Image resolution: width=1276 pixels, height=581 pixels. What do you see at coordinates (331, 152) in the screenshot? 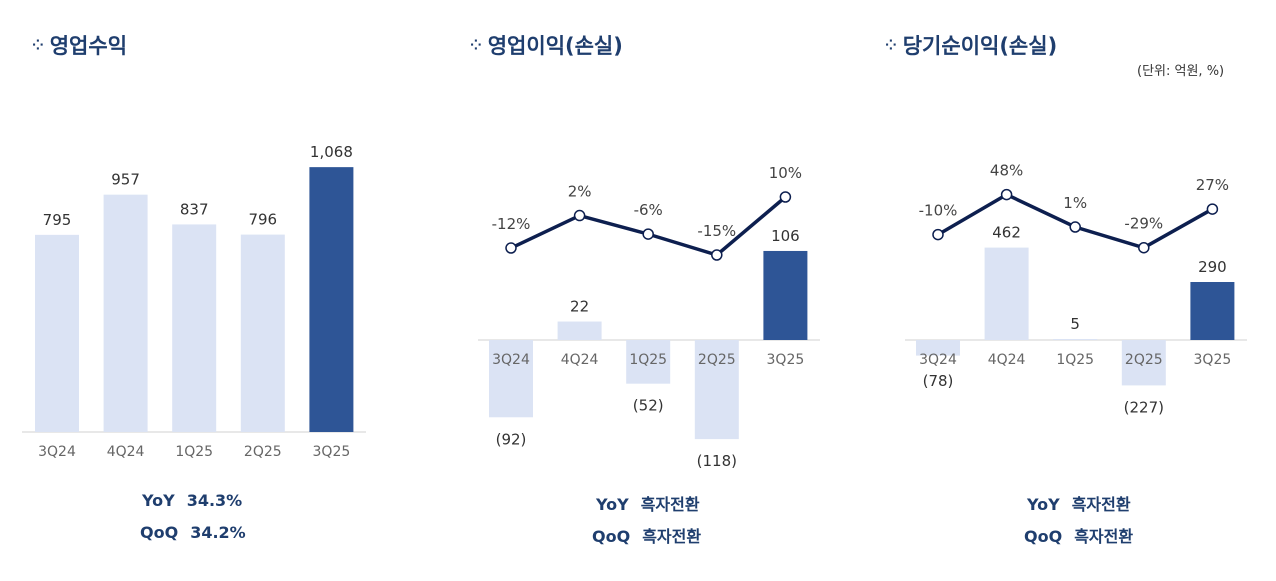
I see `value-label: 1,068` at bounding box center [331, 152].